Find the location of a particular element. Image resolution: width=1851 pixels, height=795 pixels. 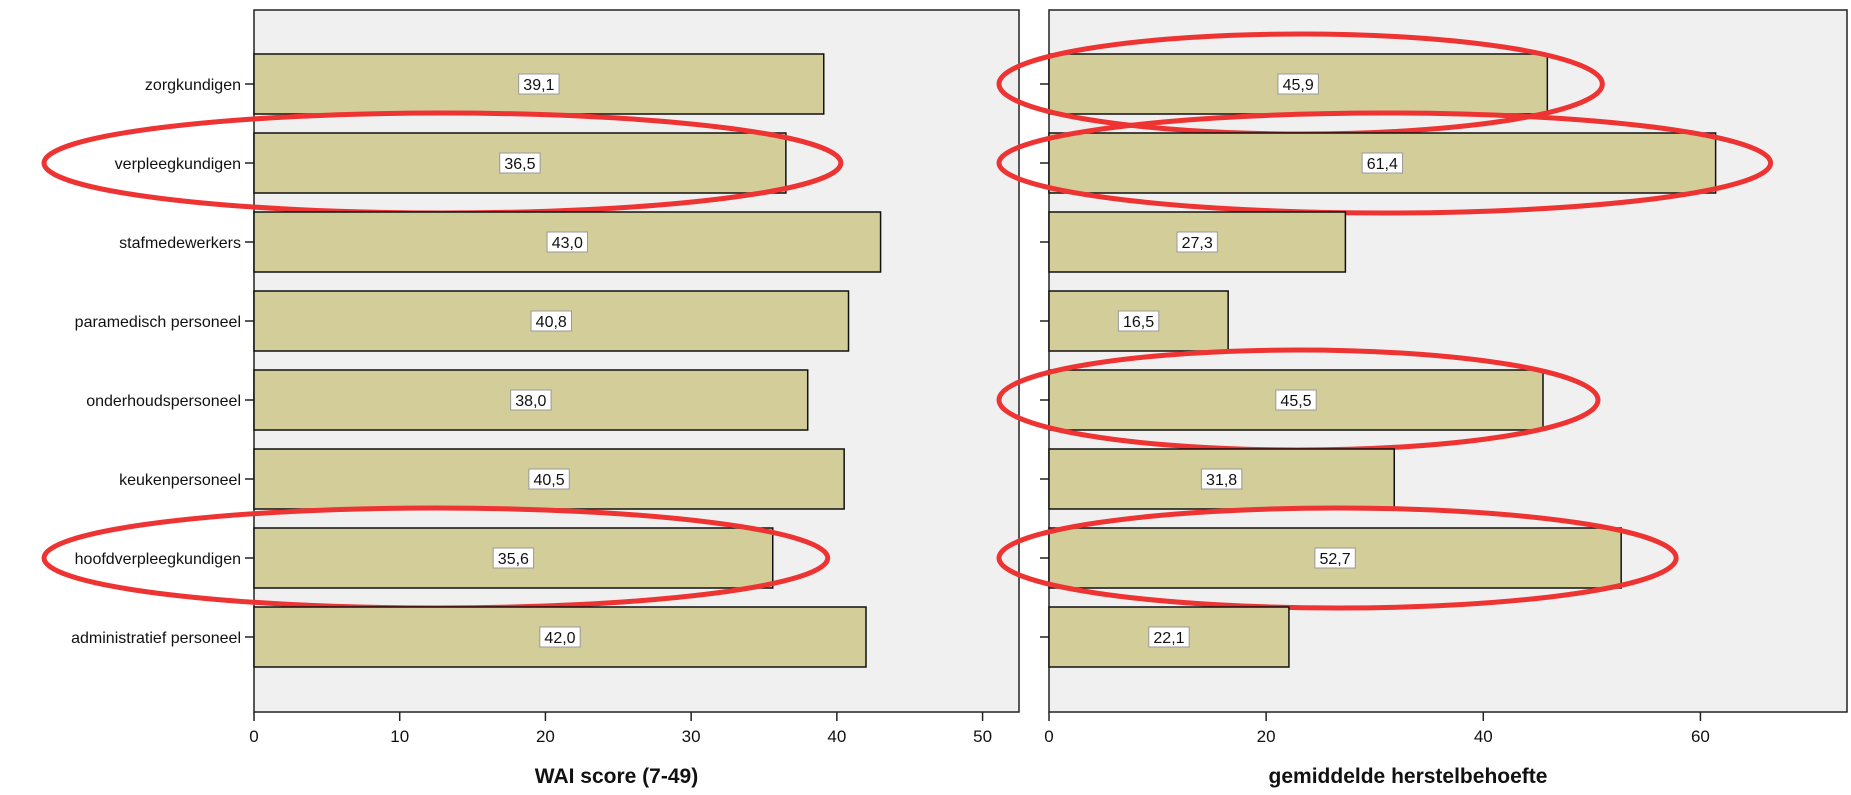

data-label: 45,9 is located at coordinates (1298, 85).